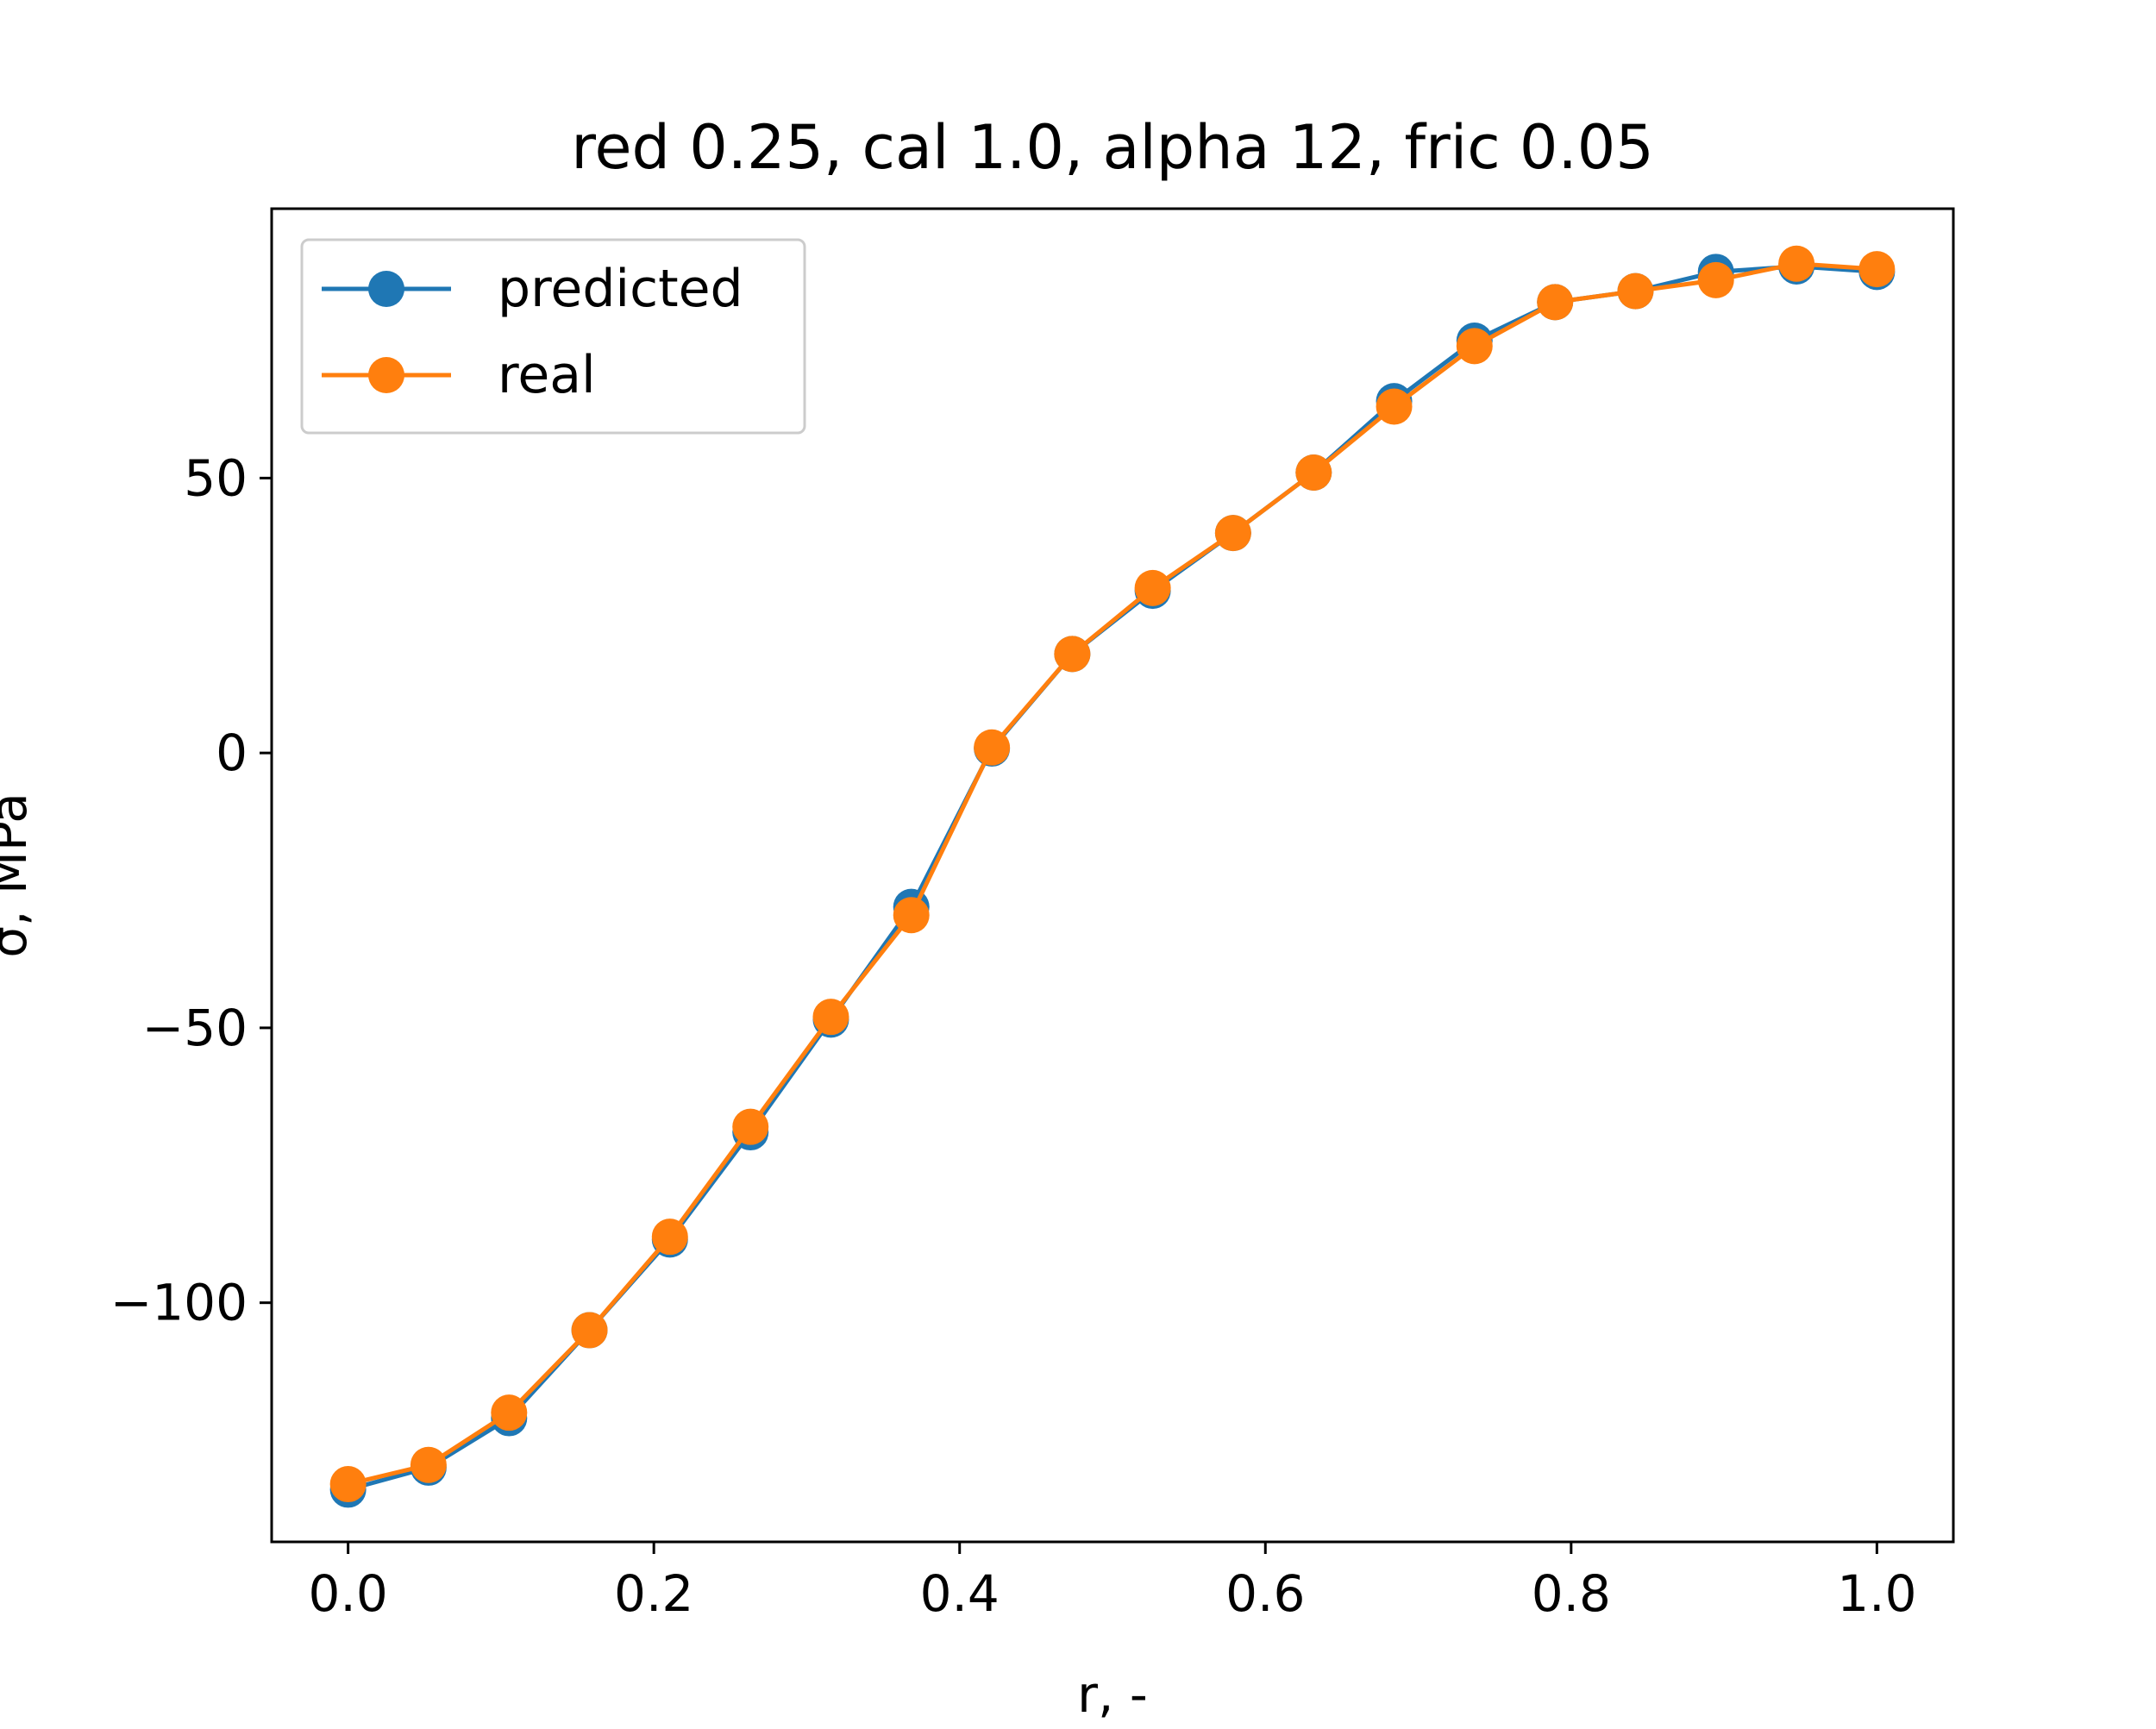  Describe the element at coordinates (195, 1028) in the screenshot. I see `y-tick-label: −50` at that location.